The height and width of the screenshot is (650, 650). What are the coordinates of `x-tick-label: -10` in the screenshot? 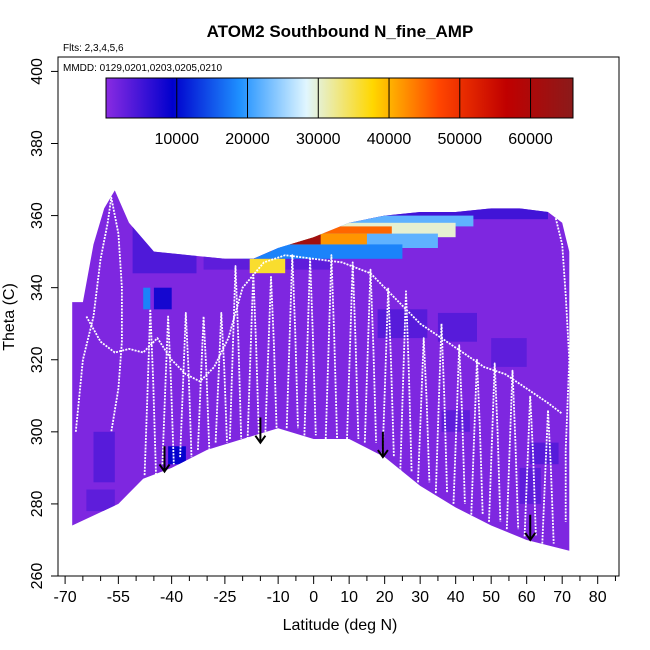 It's located at (278, 597).